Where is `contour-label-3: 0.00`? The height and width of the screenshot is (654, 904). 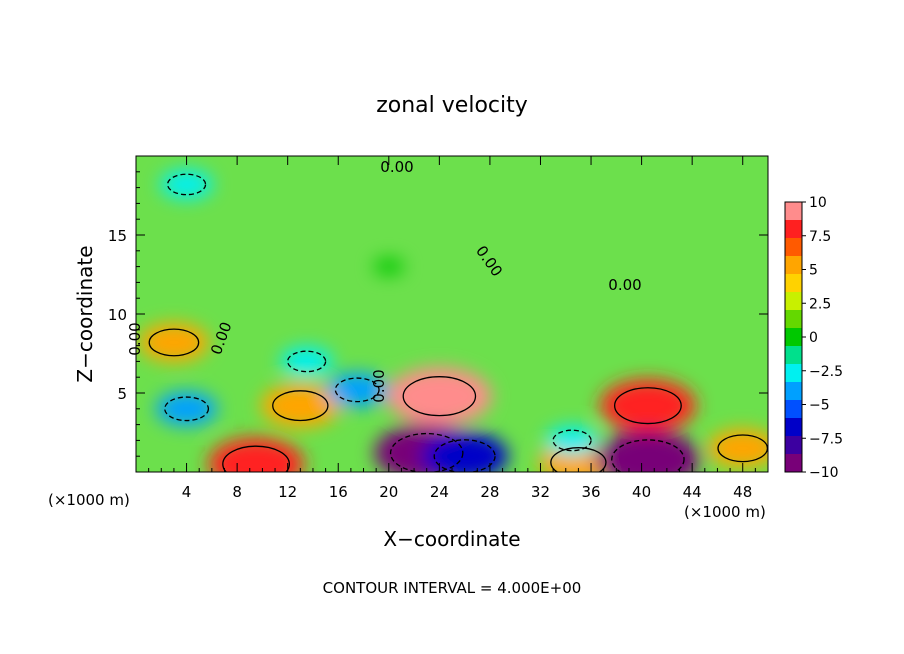
contour-label-3: 0.00 is located at coordinates (135, 338).